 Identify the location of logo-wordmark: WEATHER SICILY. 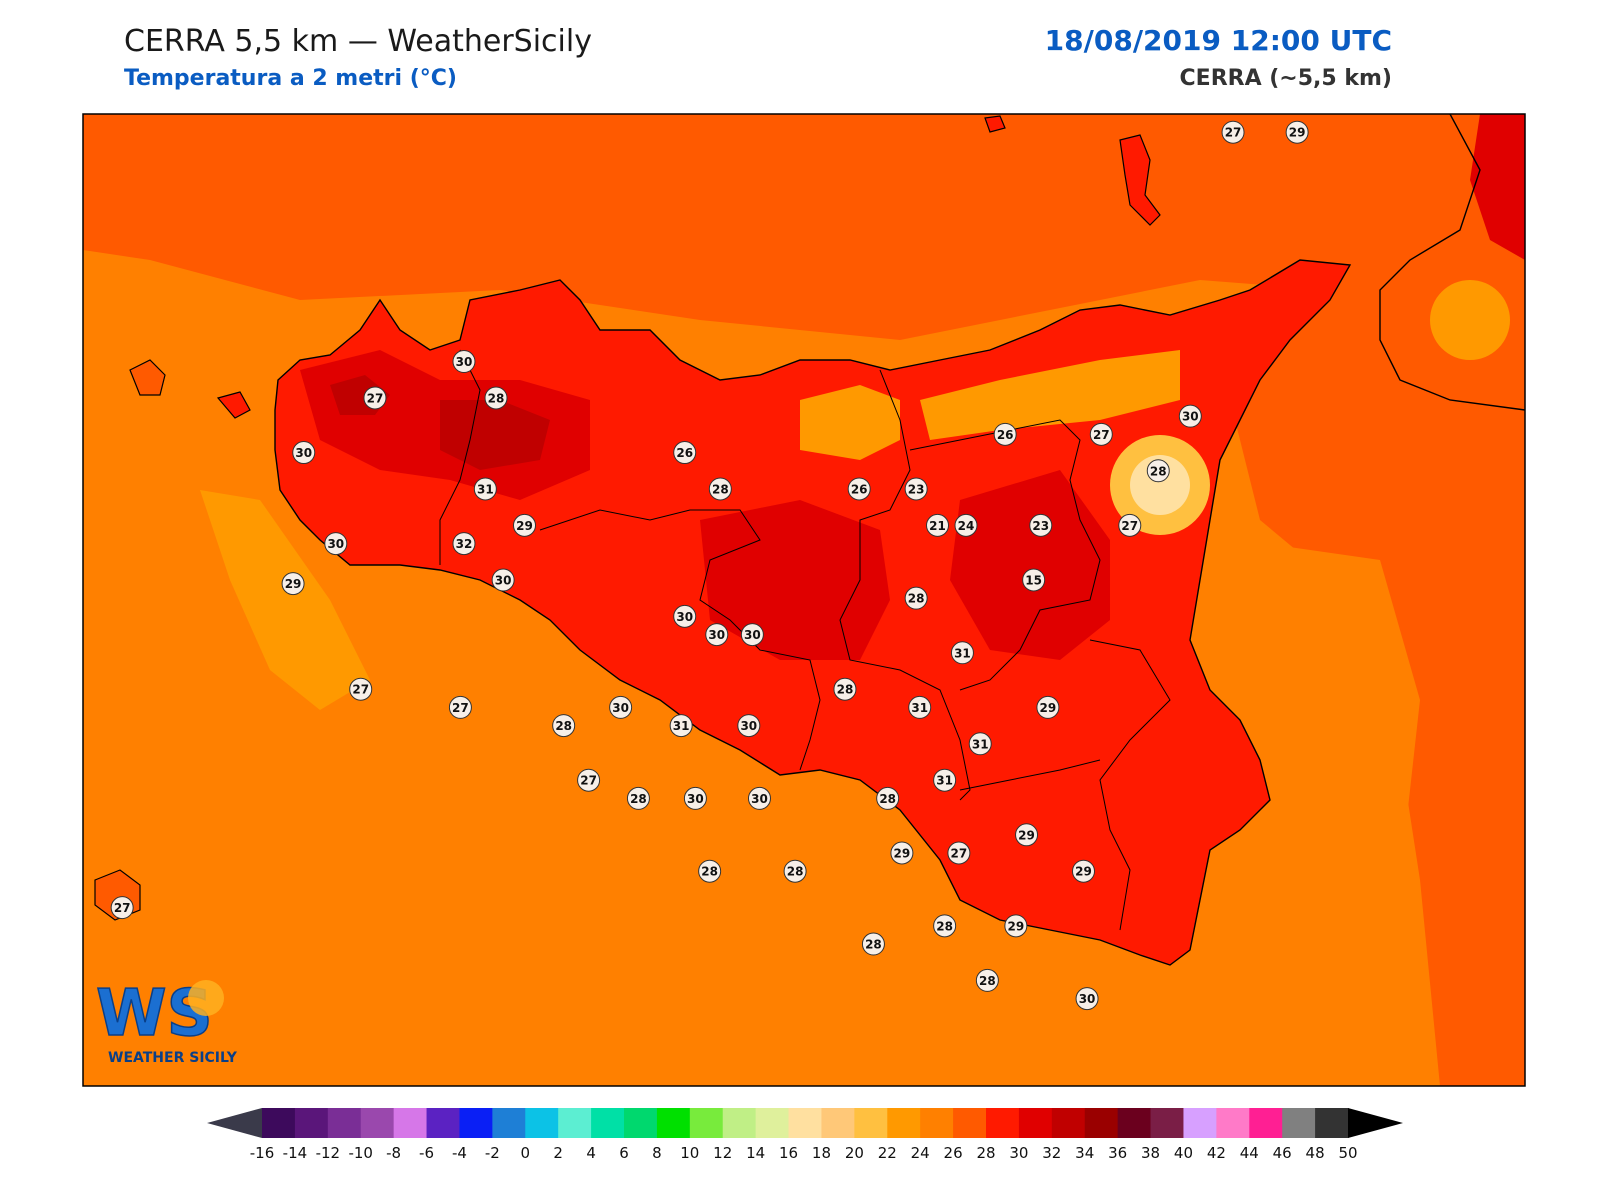
(173, 1058).